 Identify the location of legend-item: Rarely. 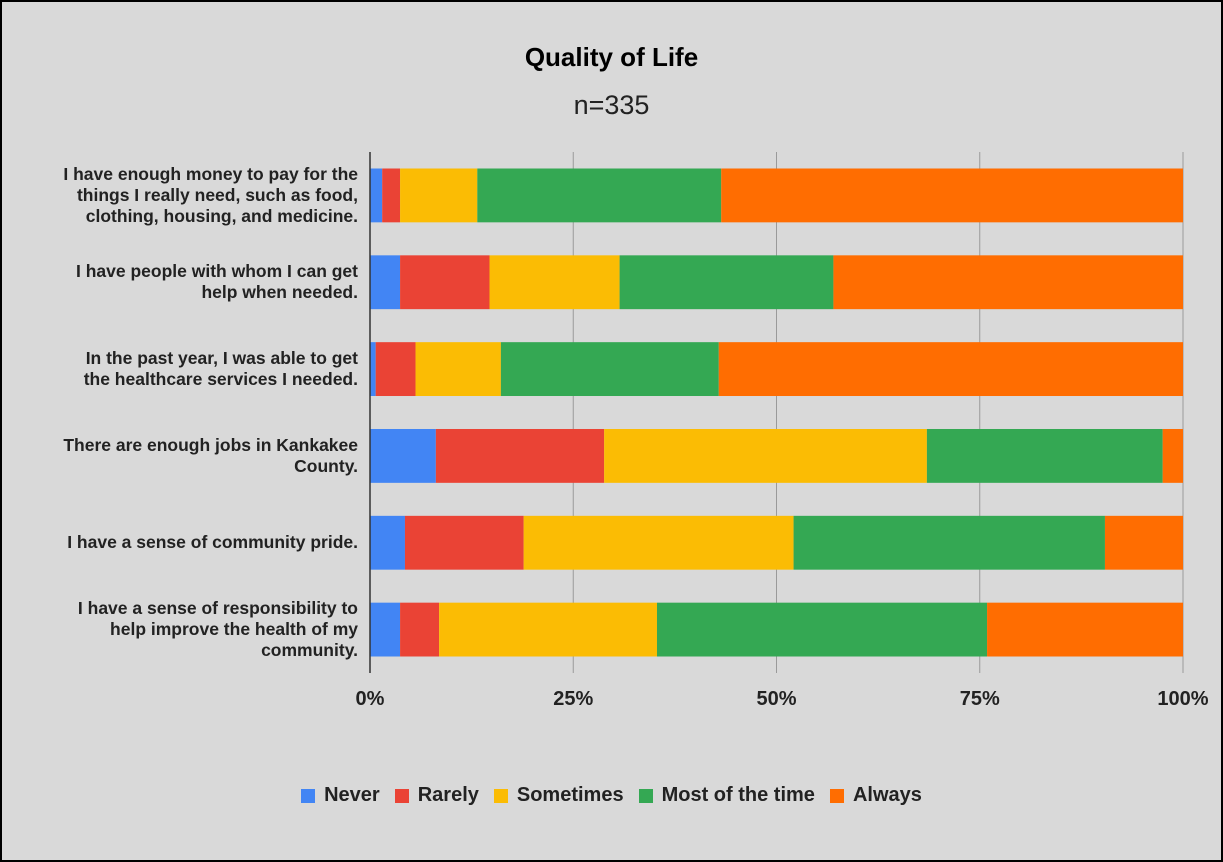
(436, 795).